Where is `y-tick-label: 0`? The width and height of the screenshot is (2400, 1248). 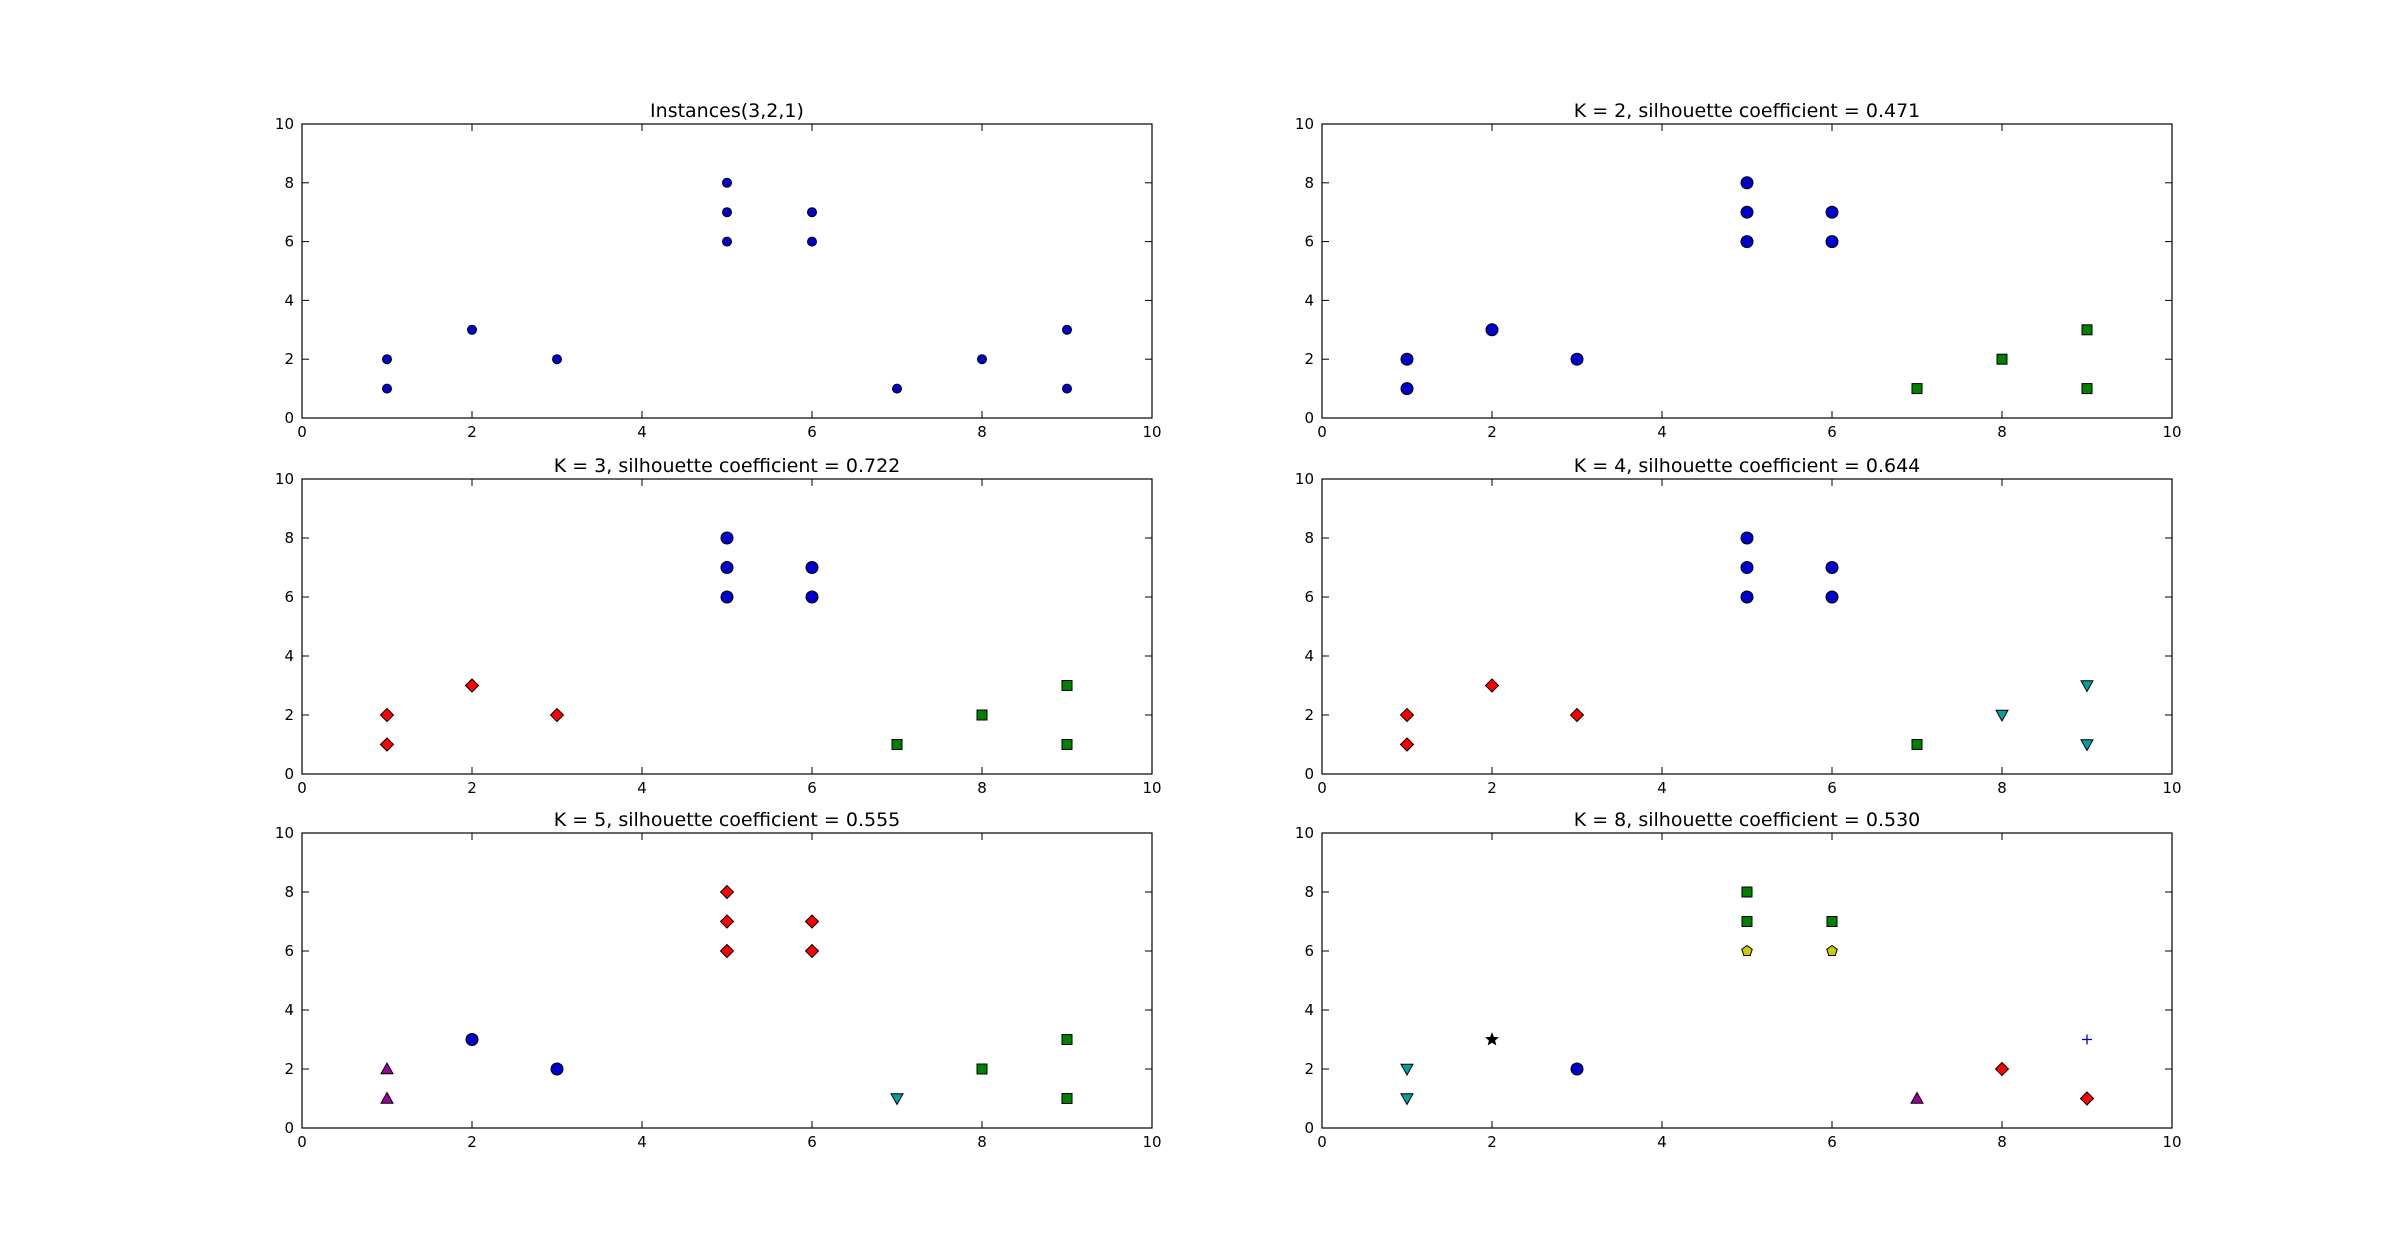
y-tick-label: 0 is located at coordinates (289, 774).